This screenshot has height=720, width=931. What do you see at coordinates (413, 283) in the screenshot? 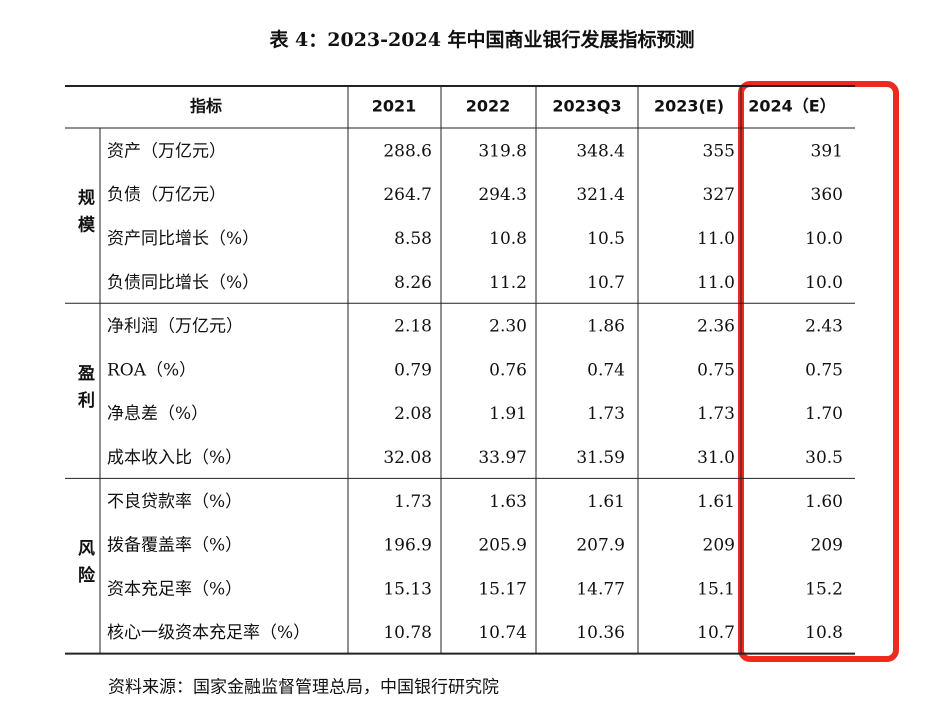
I see `cell-value: 8.26` at bounding box center [413, 283].